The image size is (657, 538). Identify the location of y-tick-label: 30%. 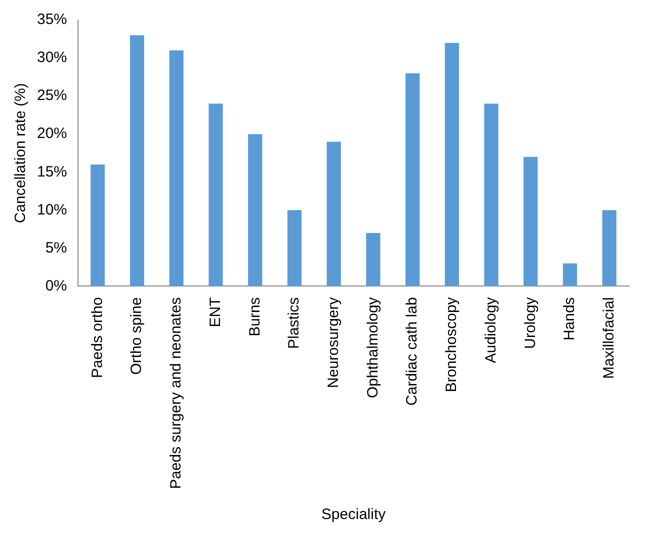
(52, 57).